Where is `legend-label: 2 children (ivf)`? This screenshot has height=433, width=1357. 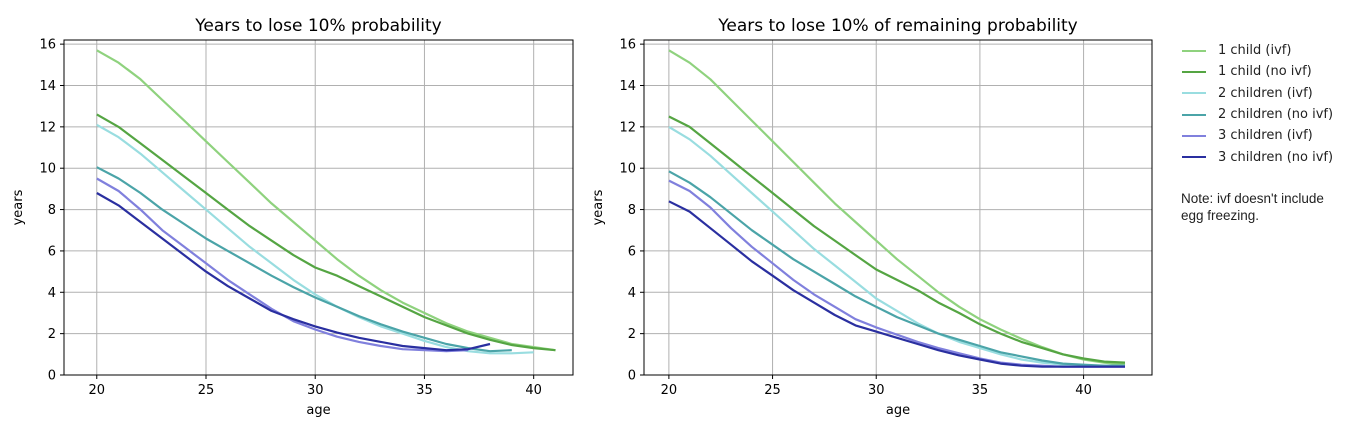
legend-label: 2 children (ivf) is located at coordinates (1265, 93).